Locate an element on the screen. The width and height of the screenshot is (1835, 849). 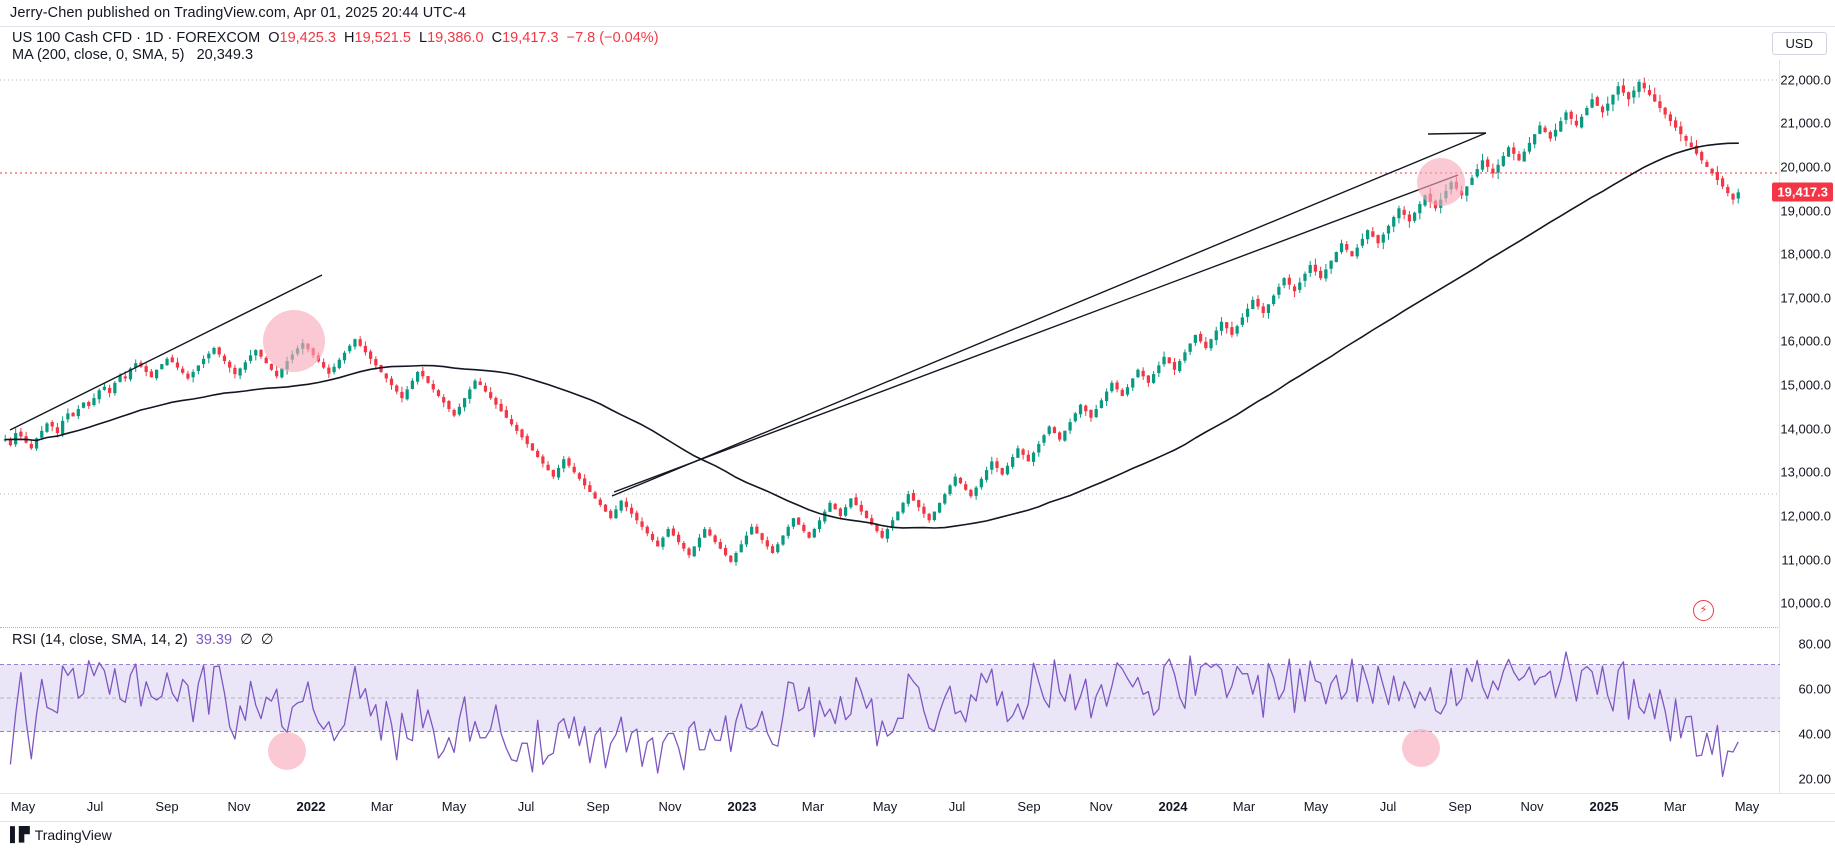
rsi-legend: RSI (14, close, SMA, 14, 2) 39.39 ∅ ∅ is located at coordinates (142, 640).